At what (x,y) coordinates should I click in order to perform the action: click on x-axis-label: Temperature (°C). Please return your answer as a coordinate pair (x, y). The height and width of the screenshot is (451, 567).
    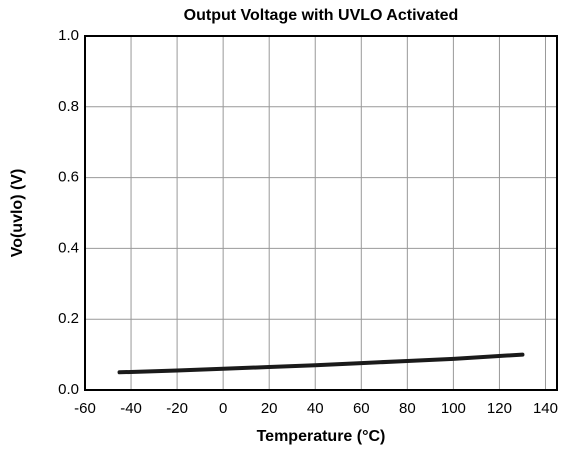
    Looking at the image, I should click on (321, 436).